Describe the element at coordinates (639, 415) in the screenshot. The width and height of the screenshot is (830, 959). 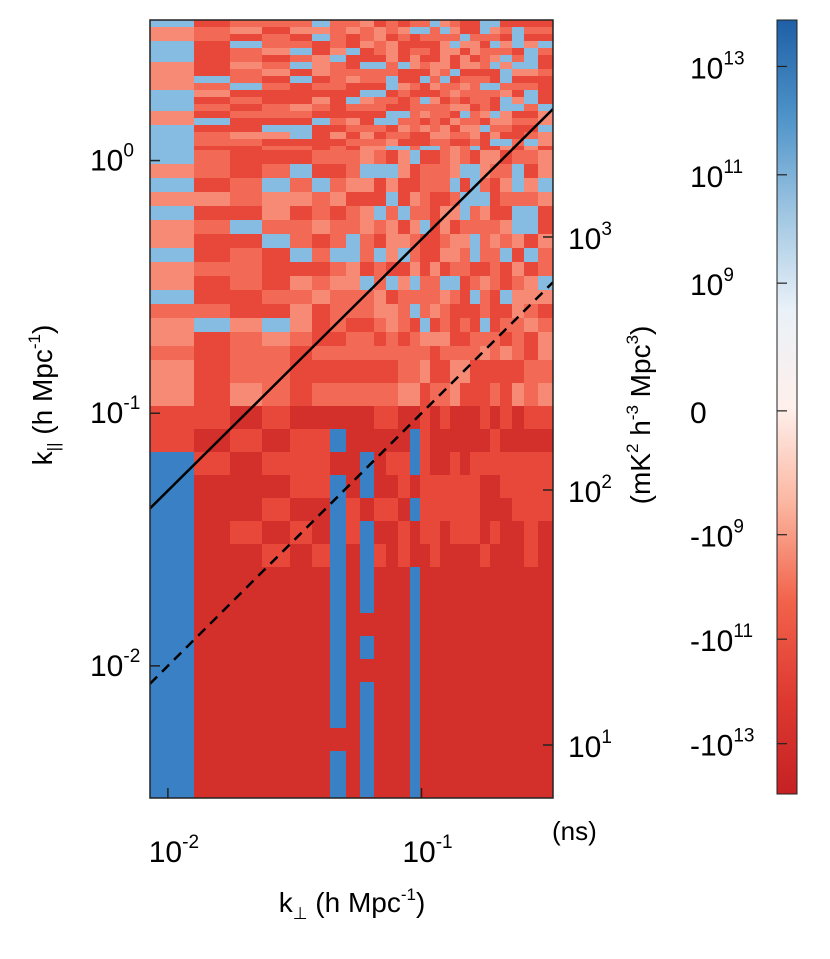
I see `colorbar-unit-label: (mK2 h-3 Mpc3)` at that location.